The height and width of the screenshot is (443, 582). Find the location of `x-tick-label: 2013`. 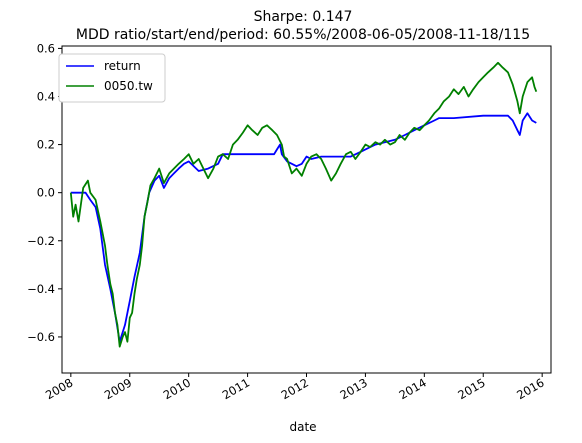

x-tick-label: 2013 is located at coordinates (354, 388).